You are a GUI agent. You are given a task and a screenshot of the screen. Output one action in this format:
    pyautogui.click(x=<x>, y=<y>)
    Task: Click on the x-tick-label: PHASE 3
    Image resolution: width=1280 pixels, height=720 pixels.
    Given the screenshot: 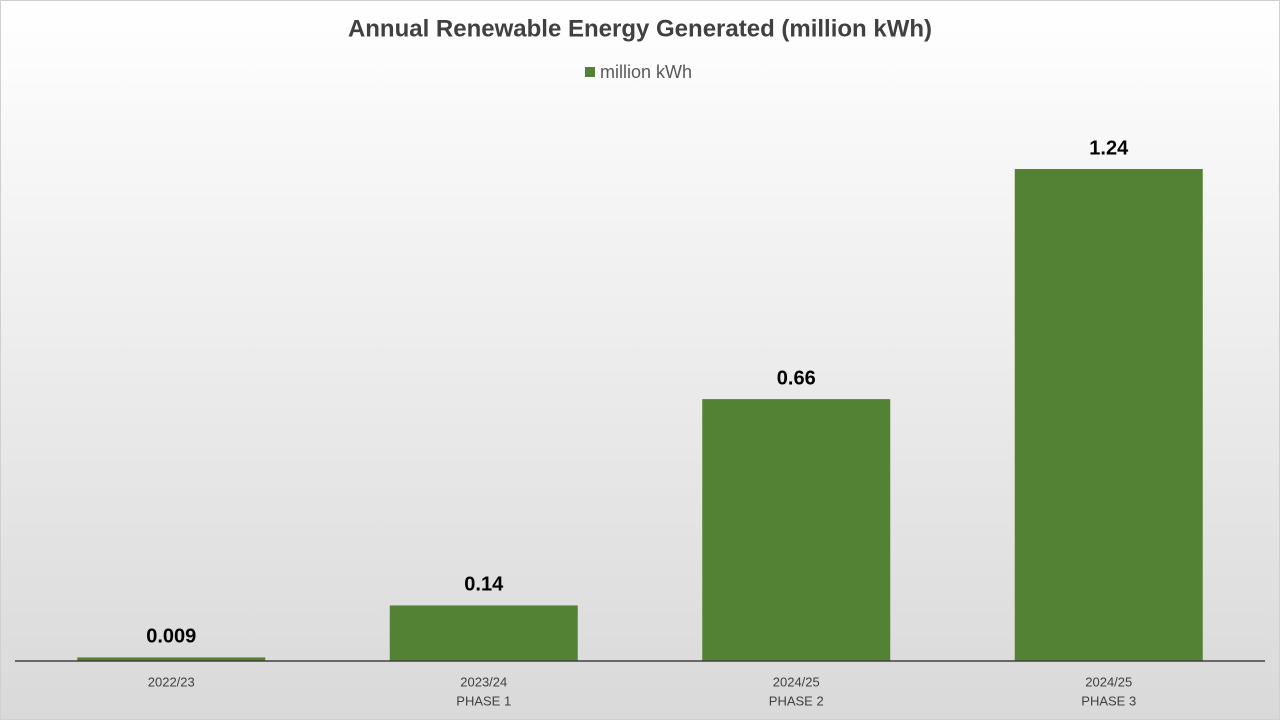 What is the action you would take?
    pyautogui.click(x=1108, y=700)
    